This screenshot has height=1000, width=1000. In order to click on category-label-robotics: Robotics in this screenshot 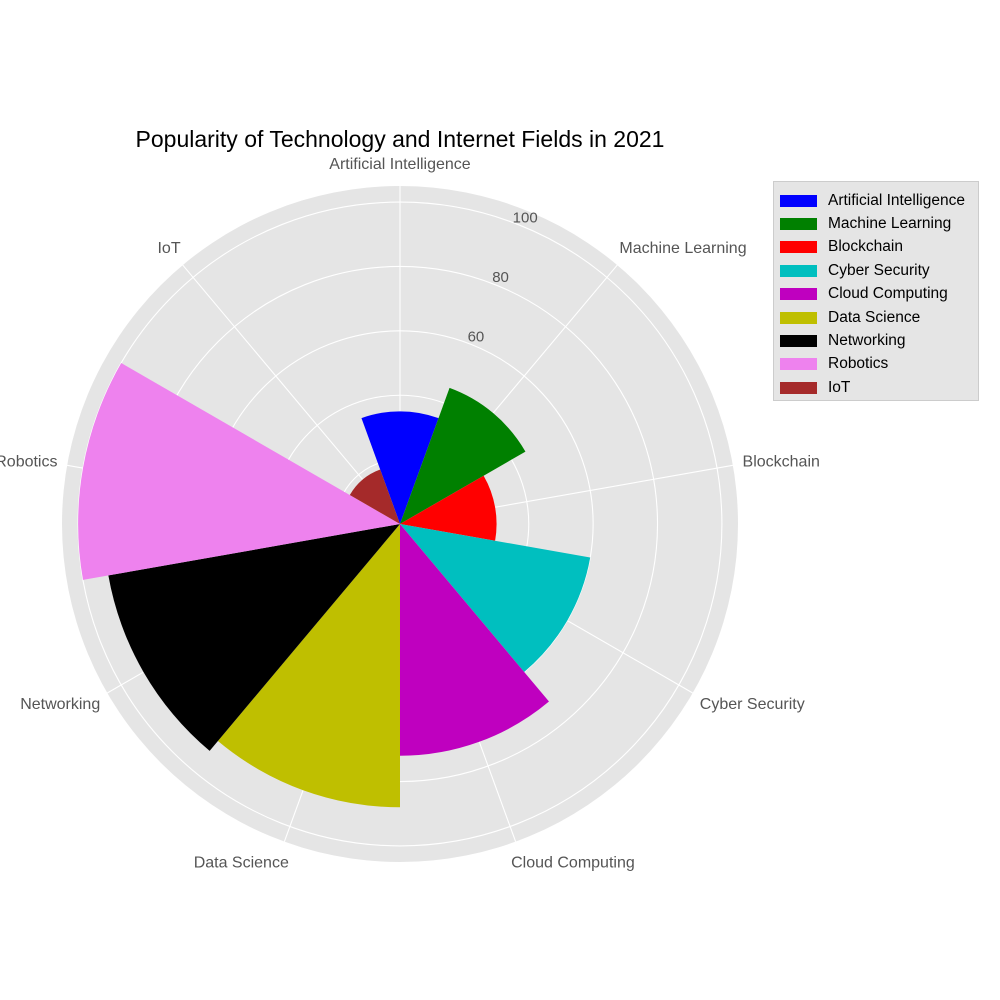, I will do `click(28, 461)`.